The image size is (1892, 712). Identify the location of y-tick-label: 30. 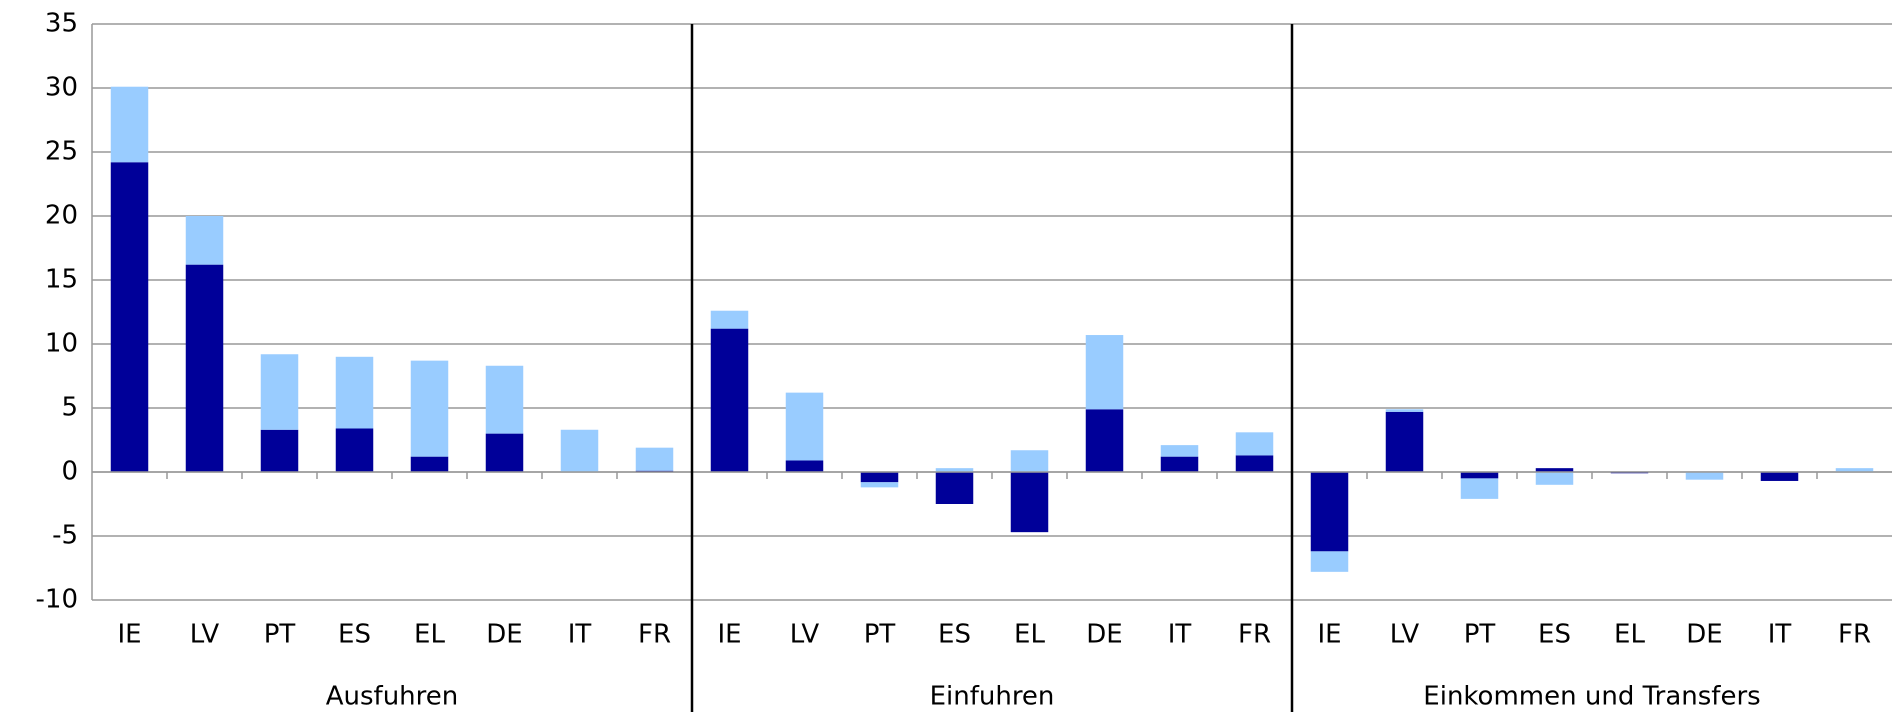
(61, 88).